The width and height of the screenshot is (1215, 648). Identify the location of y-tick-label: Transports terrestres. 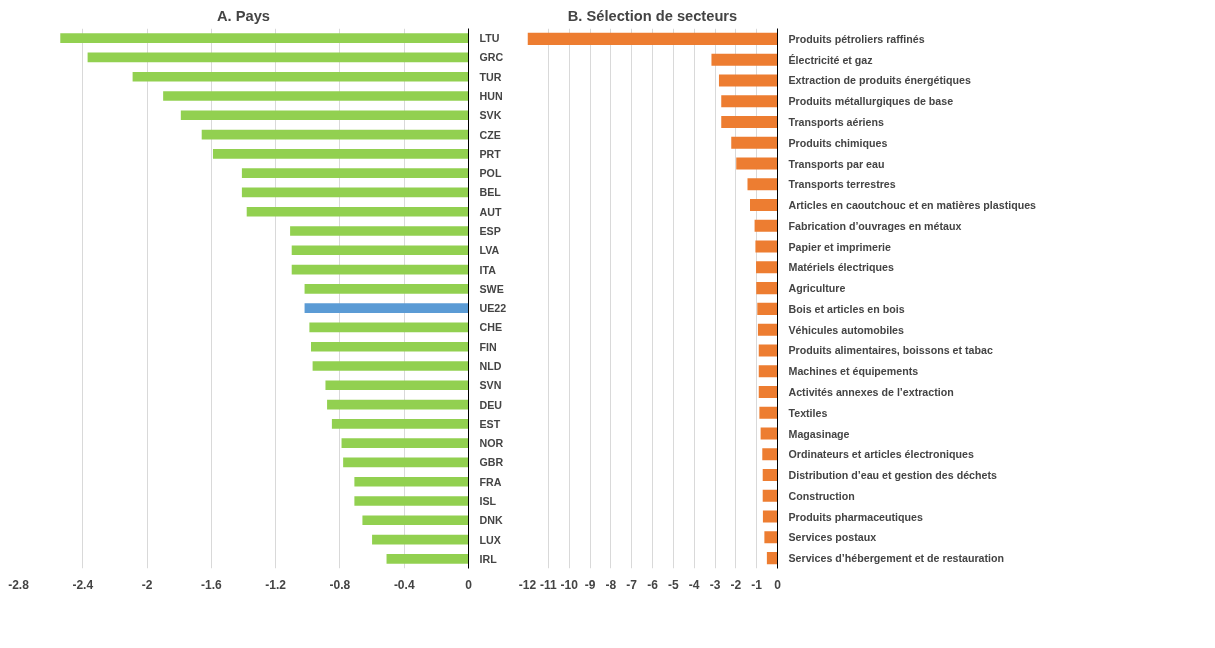
(842, 184).